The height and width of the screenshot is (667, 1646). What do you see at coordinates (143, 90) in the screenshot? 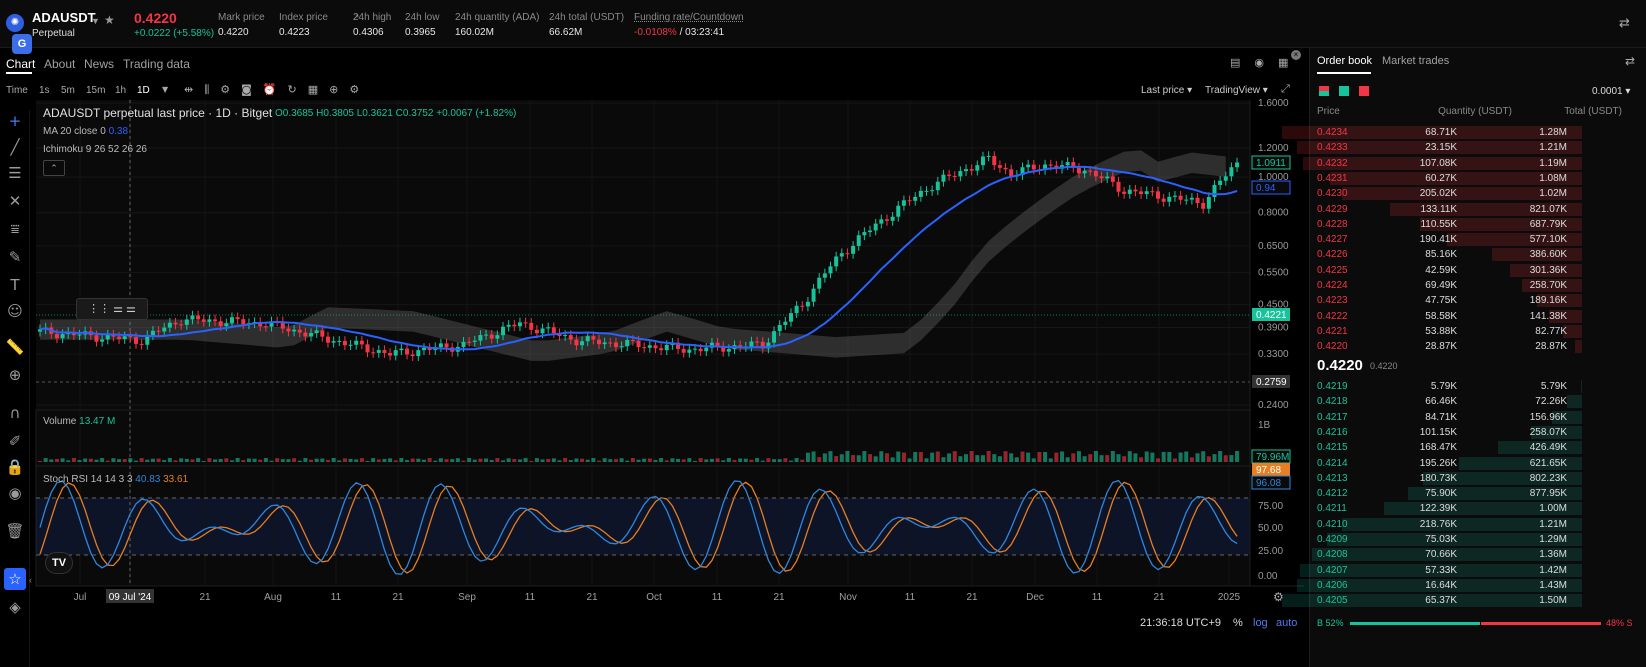
I see `tf-1d: 1D` at bounding box center [143, 90].